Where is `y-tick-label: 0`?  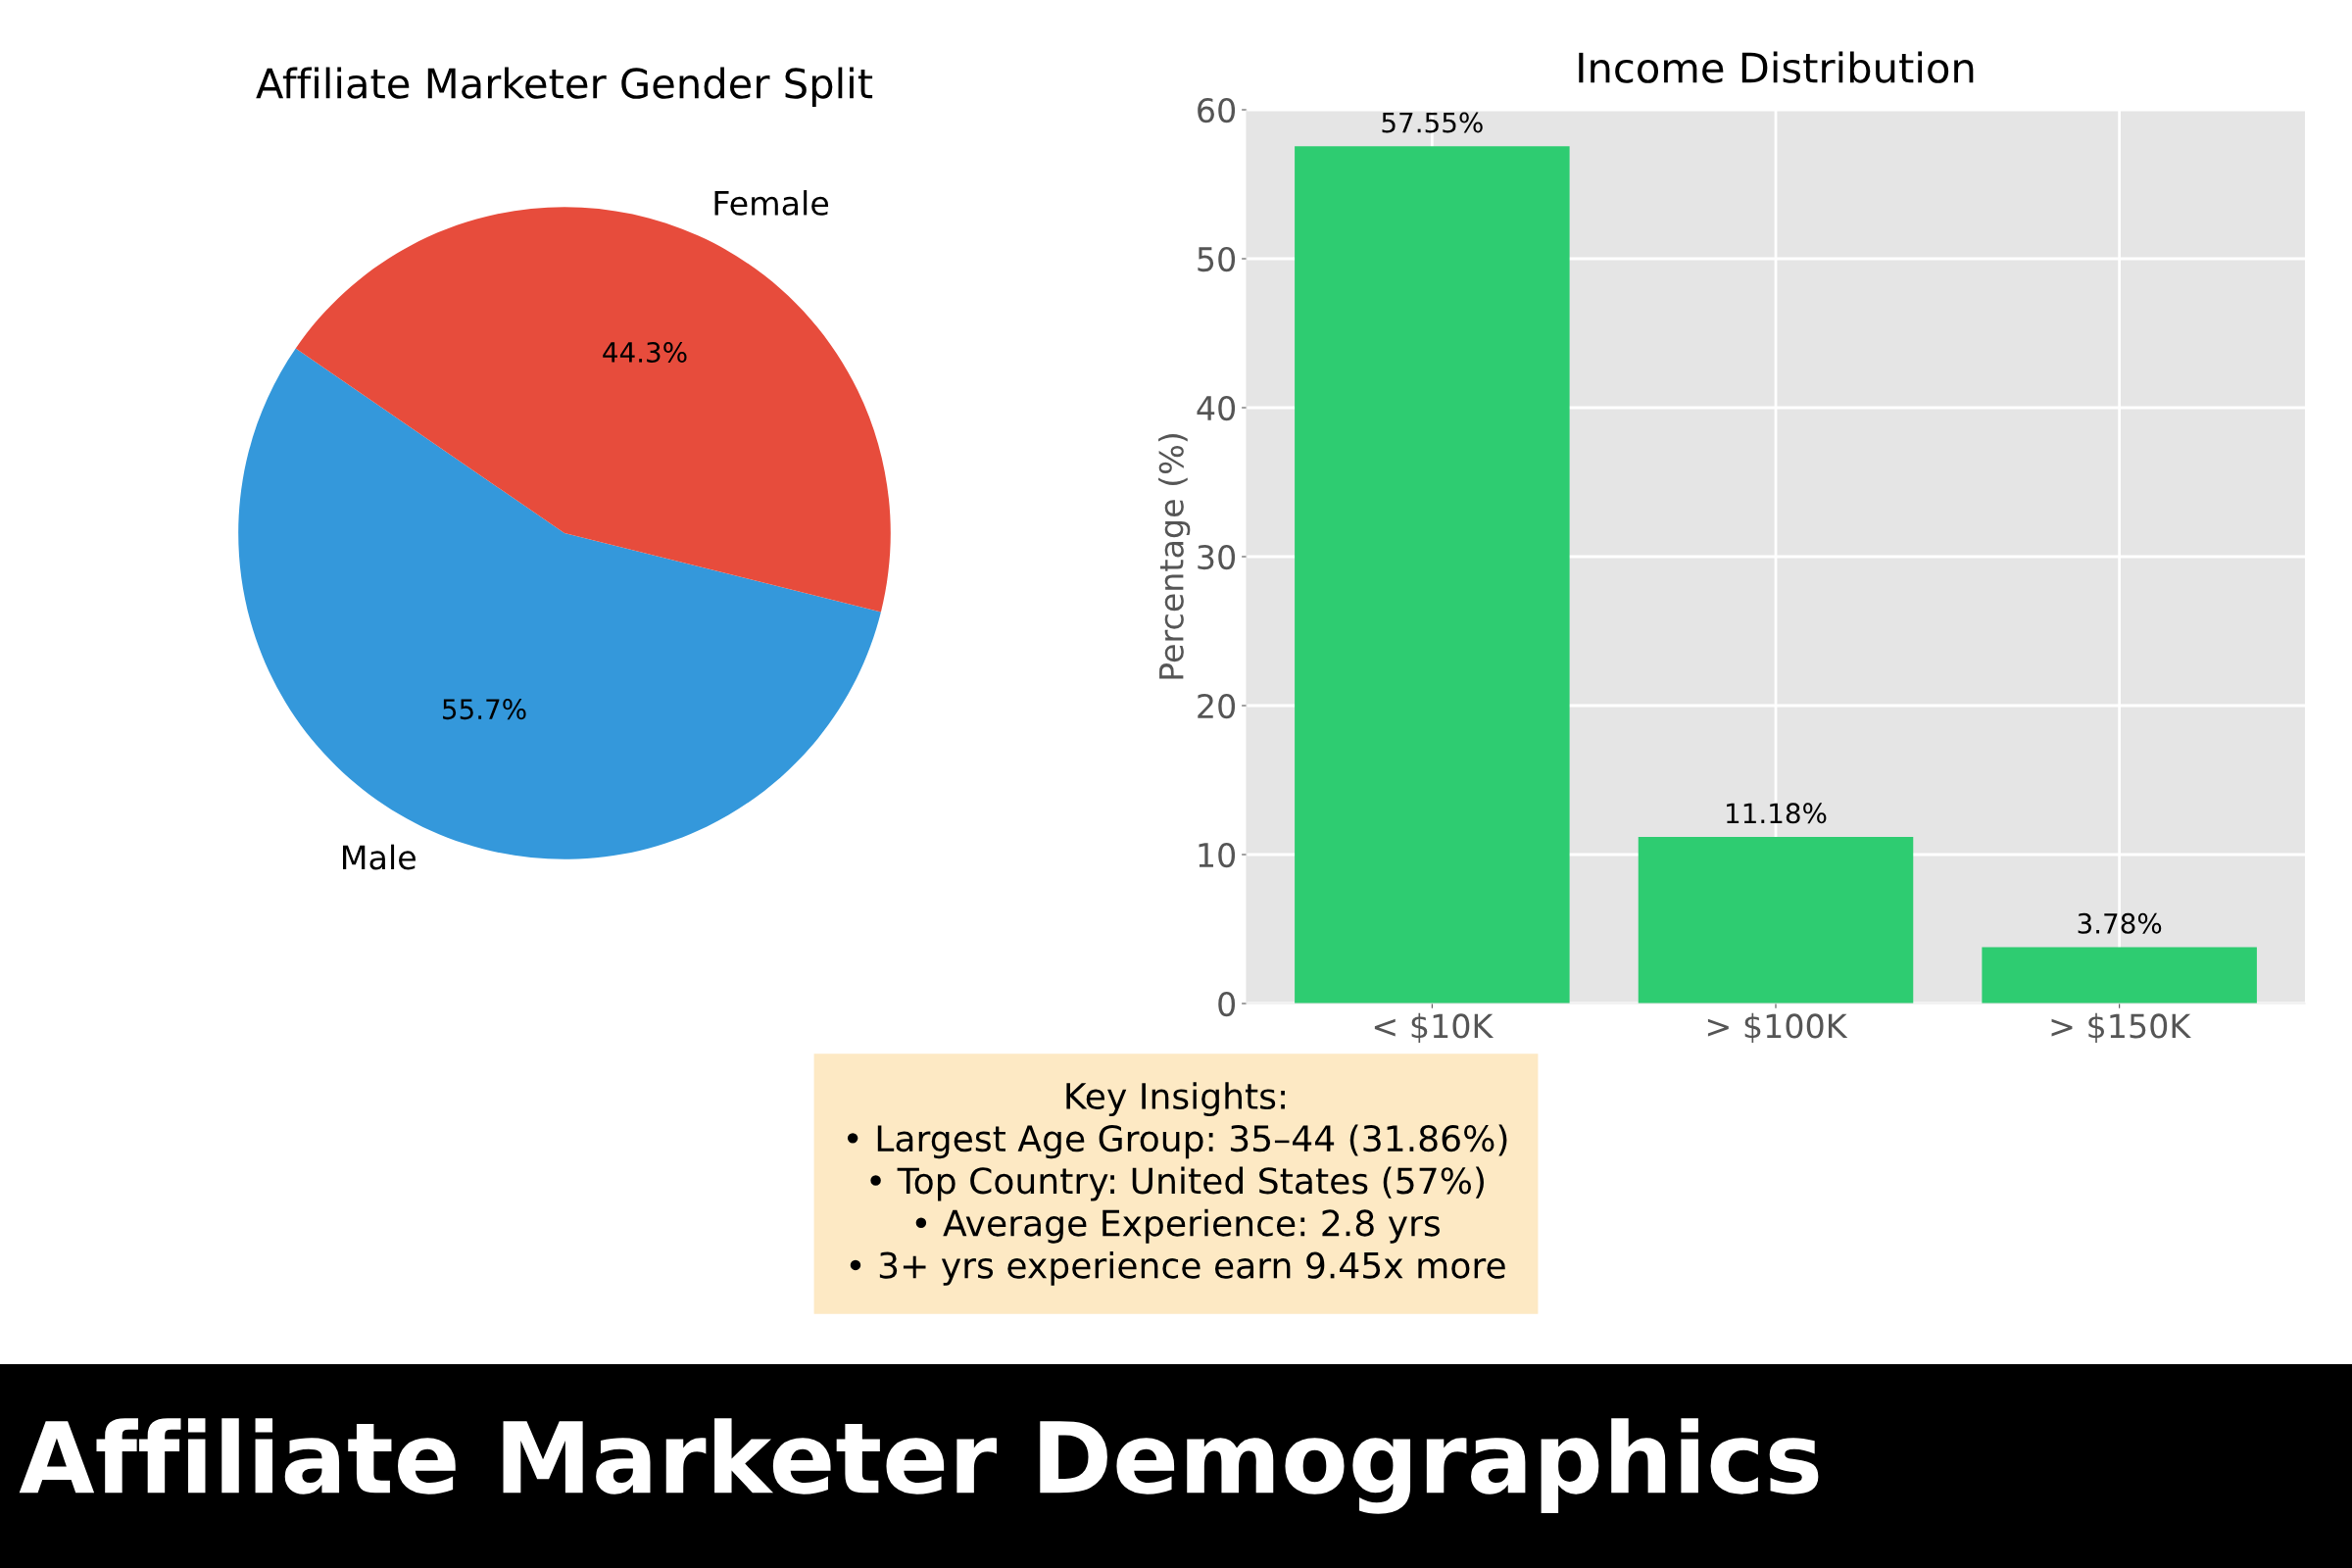 y-tick-label: 0 is located at coordinates (1227, 1004).